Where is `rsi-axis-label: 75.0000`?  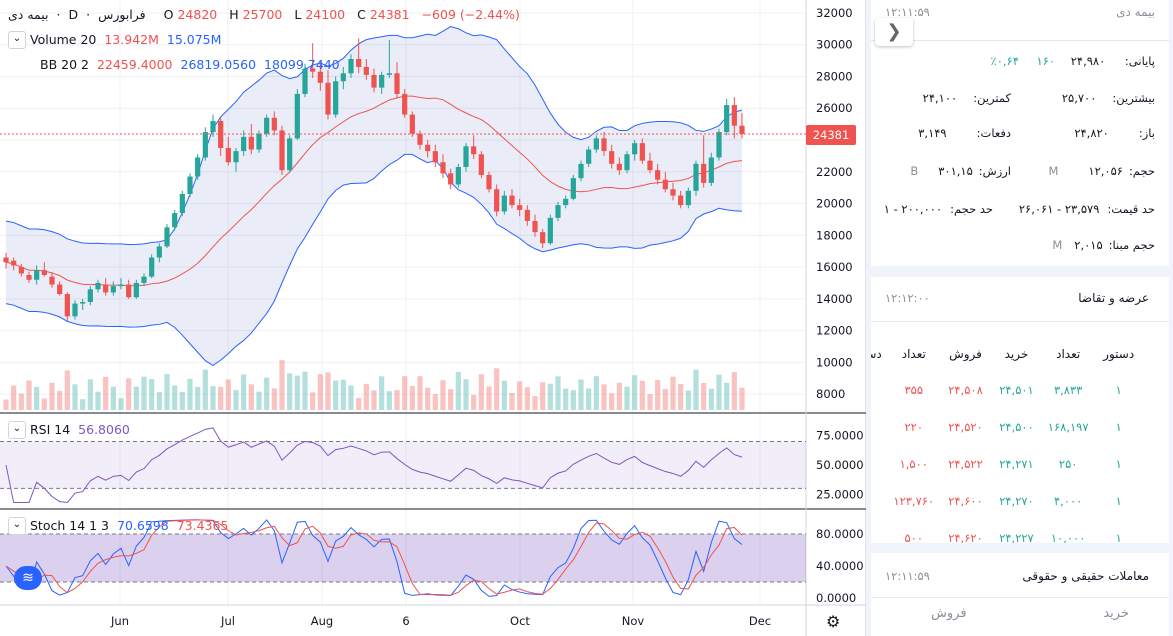
rsi-axis-label: 75.0000 is located at coordinates (840, 436).